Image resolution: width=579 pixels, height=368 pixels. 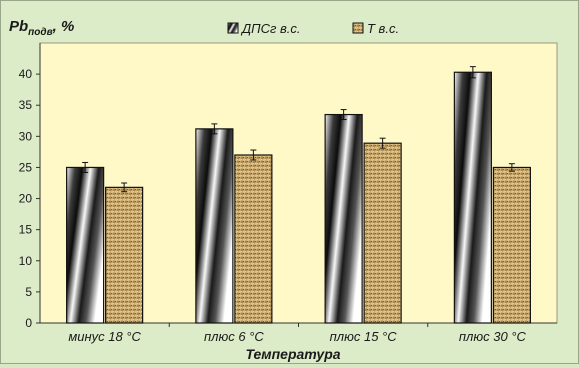 I want to click on y-axis-title: Pbподв, %, so click(x=41, y=28).